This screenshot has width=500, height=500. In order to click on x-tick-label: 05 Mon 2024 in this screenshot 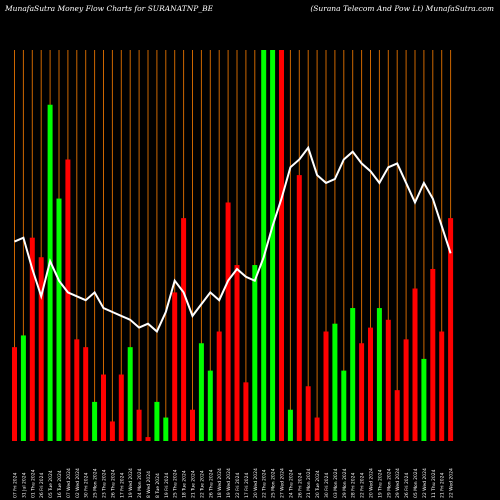, I will do `click(416, 483)`.